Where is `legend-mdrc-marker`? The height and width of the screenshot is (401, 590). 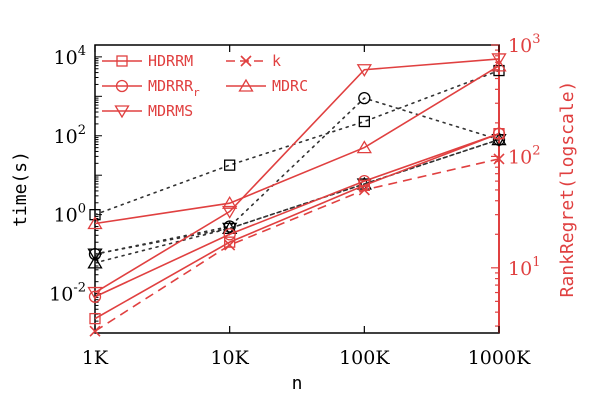 legend-mdrc-marker is located at coordinates (246, 85).